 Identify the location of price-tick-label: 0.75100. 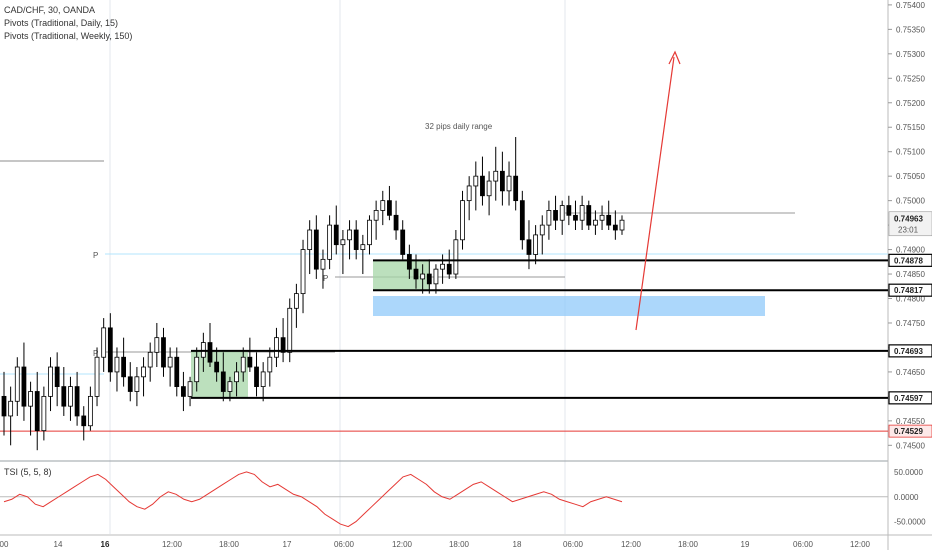
(910, 152).